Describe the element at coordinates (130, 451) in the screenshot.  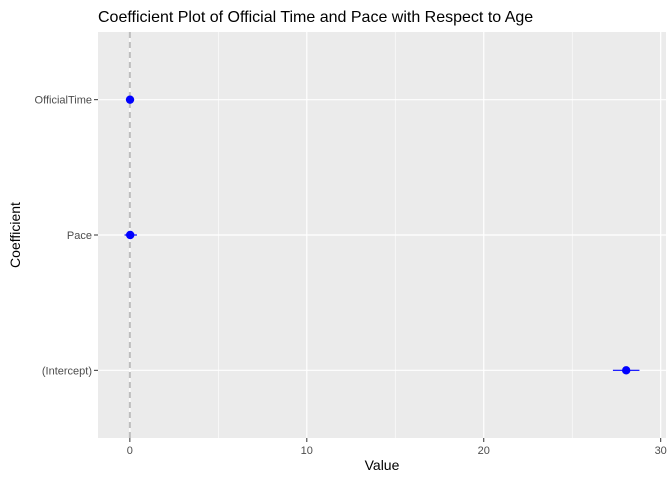
I see `x-tick-label: 0` at that location.